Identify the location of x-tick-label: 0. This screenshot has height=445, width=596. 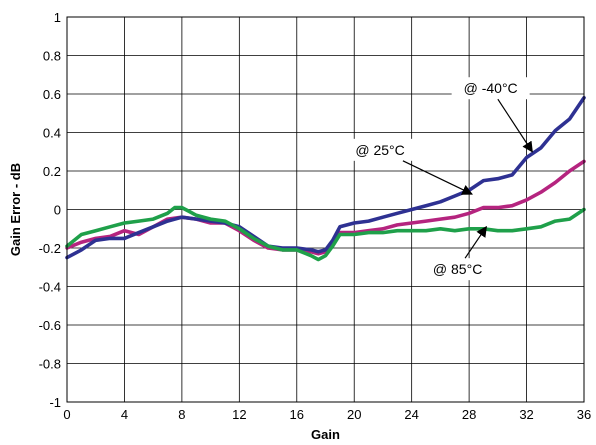
(66, 414).